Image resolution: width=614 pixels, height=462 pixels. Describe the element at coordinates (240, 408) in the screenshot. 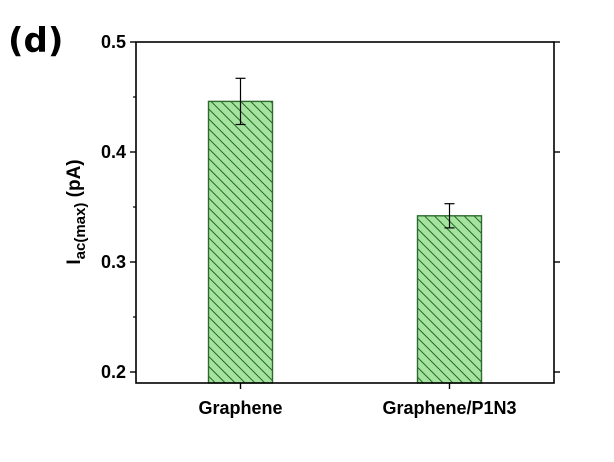

I see `x-tick-label-1: Graphene` at that location.